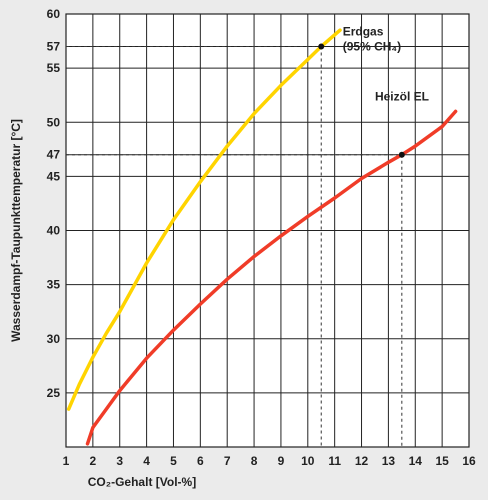 The image size is (488, 500). I want to click on series-markers, so click(361, 100).